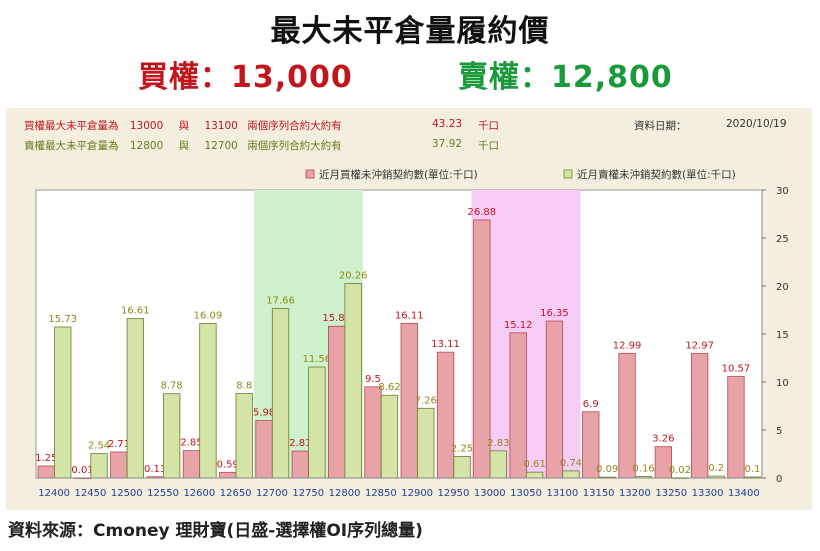  Describe the element at coordinates (71, 126) in the screenshot. I see `call-info-prefix: 買權最大未平倉量為` at that location.